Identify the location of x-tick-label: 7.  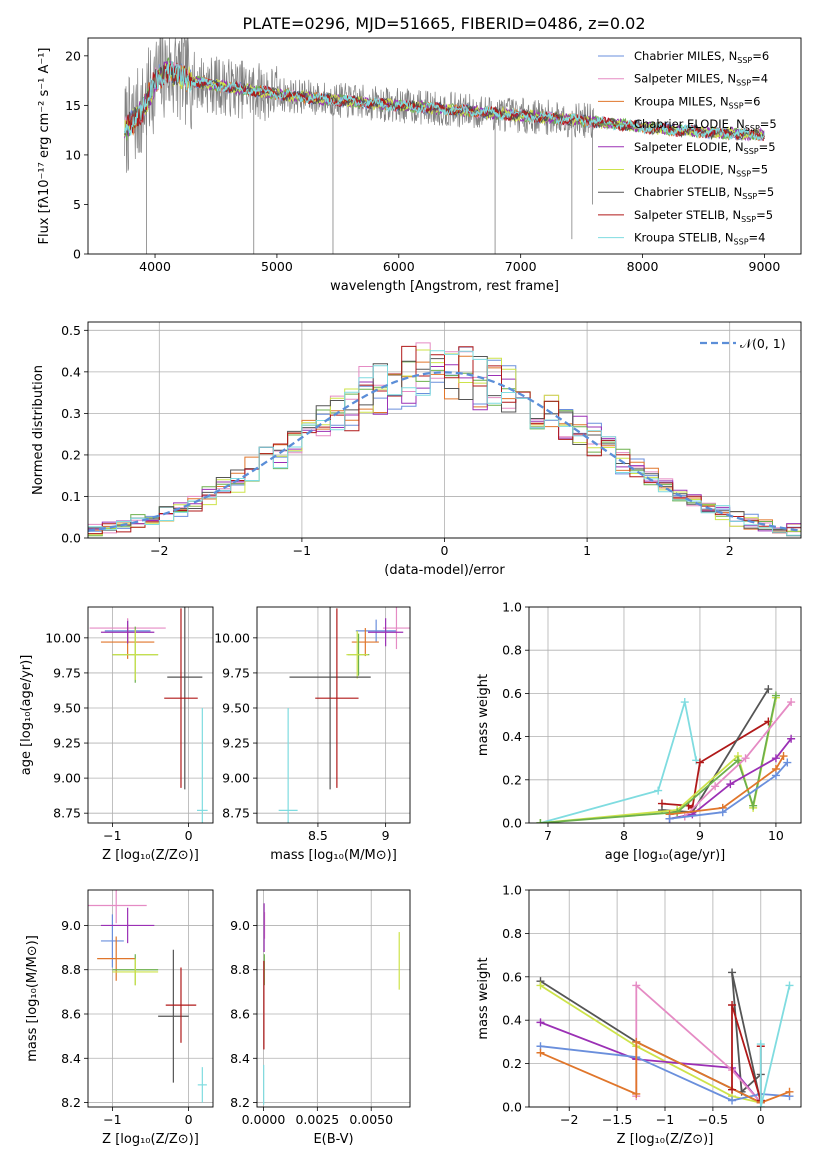
(548, 835).